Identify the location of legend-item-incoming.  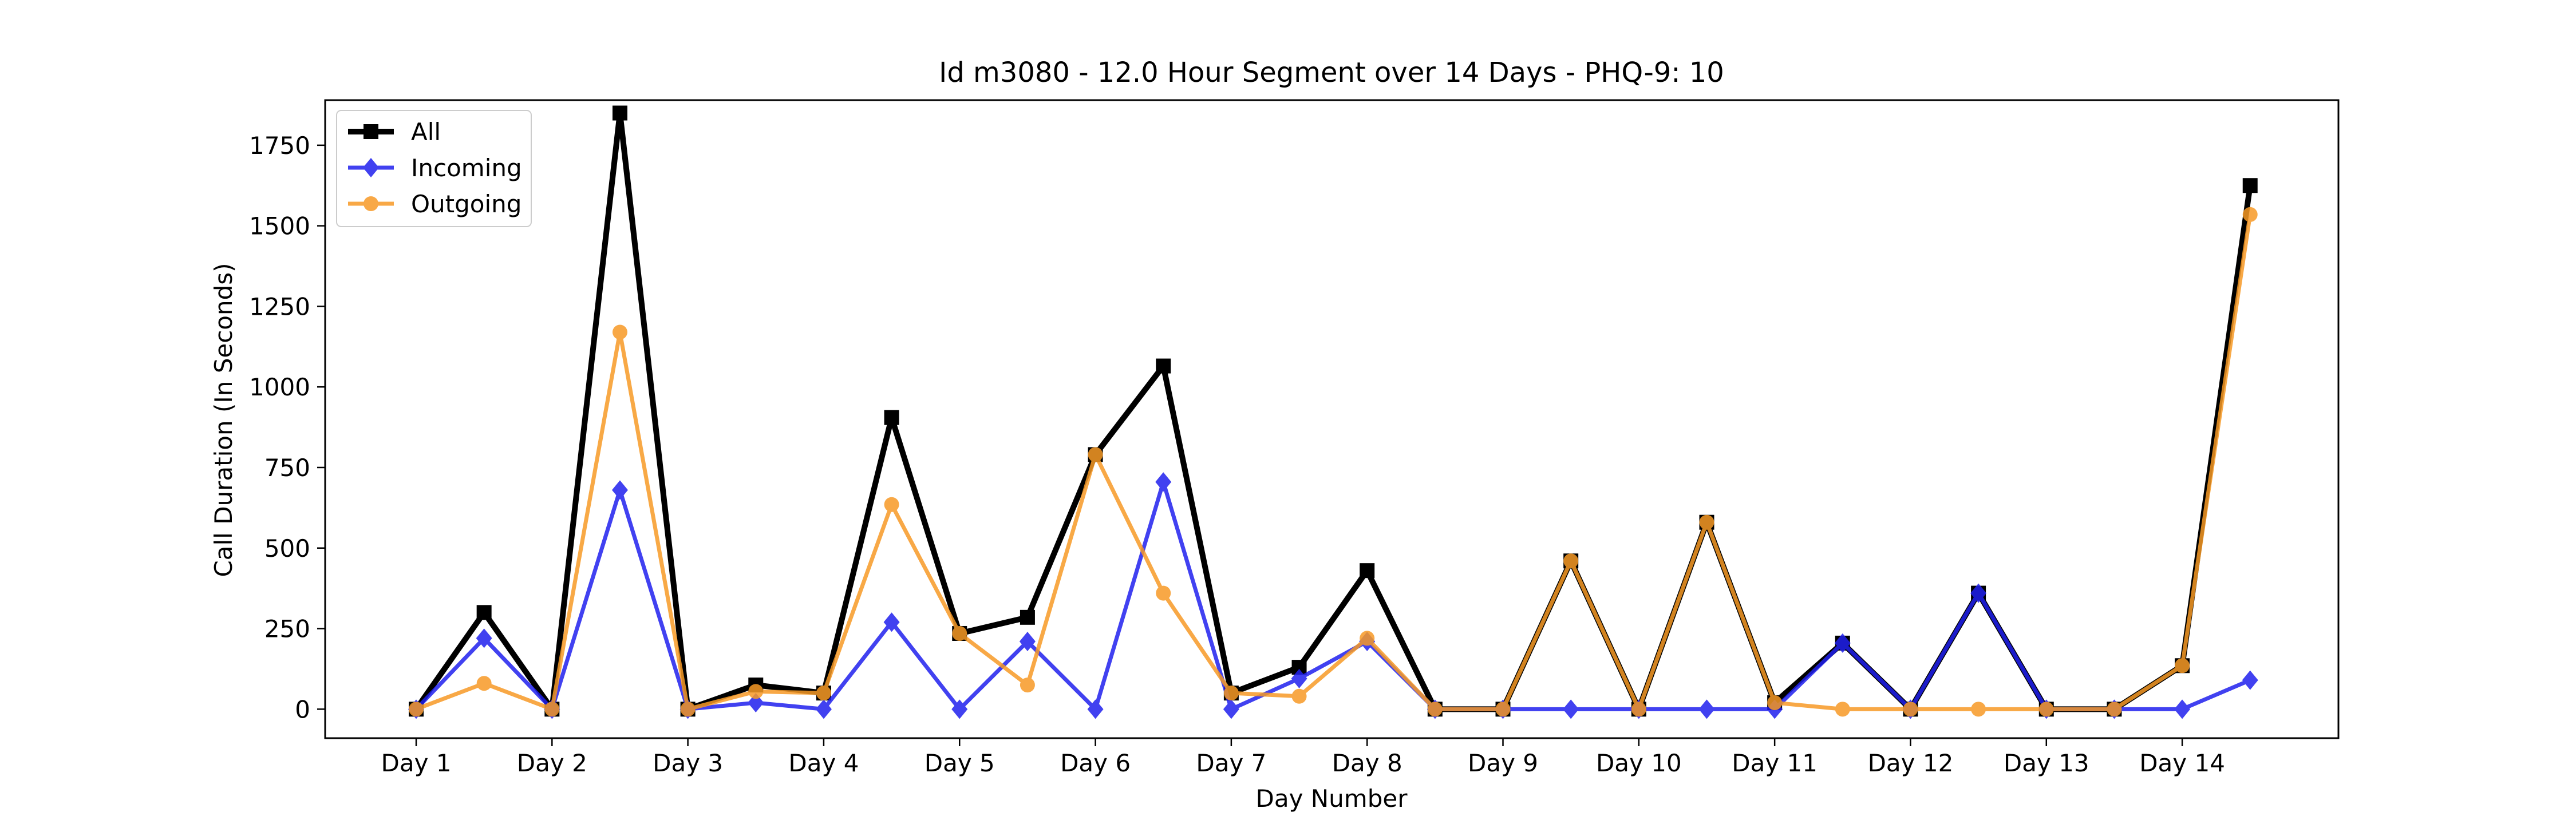
(371, 167).